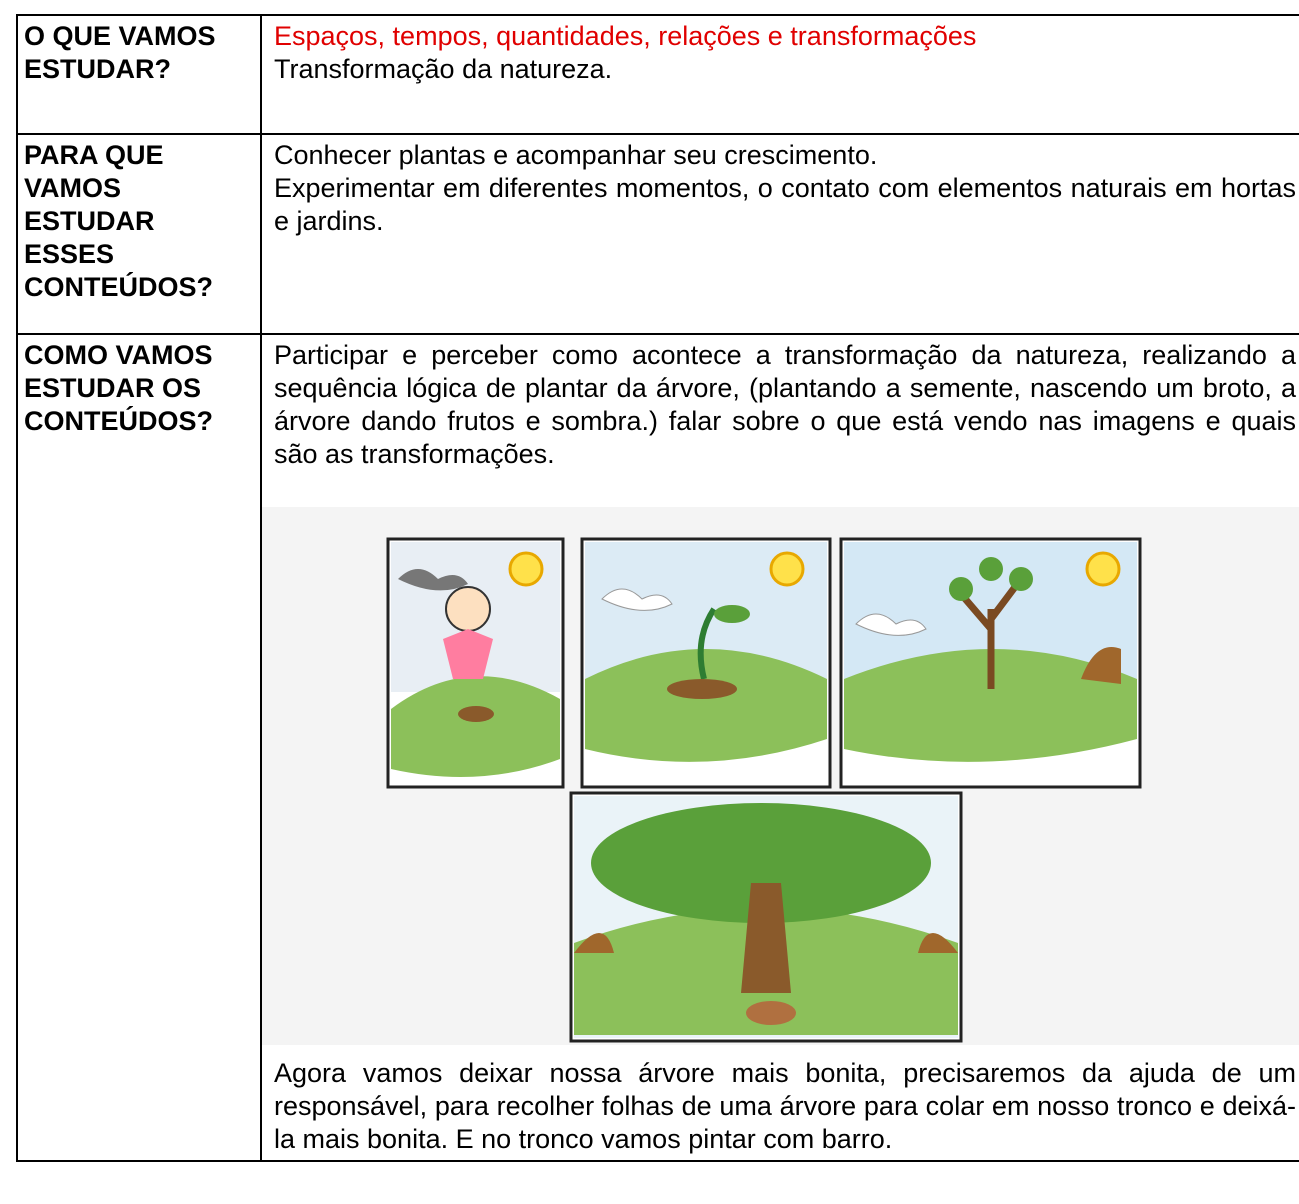  What do you see at coordinates (97, 69) in the screenshot?
I see `label-line: ESTUDAR?` at bounding box center [97, 69].